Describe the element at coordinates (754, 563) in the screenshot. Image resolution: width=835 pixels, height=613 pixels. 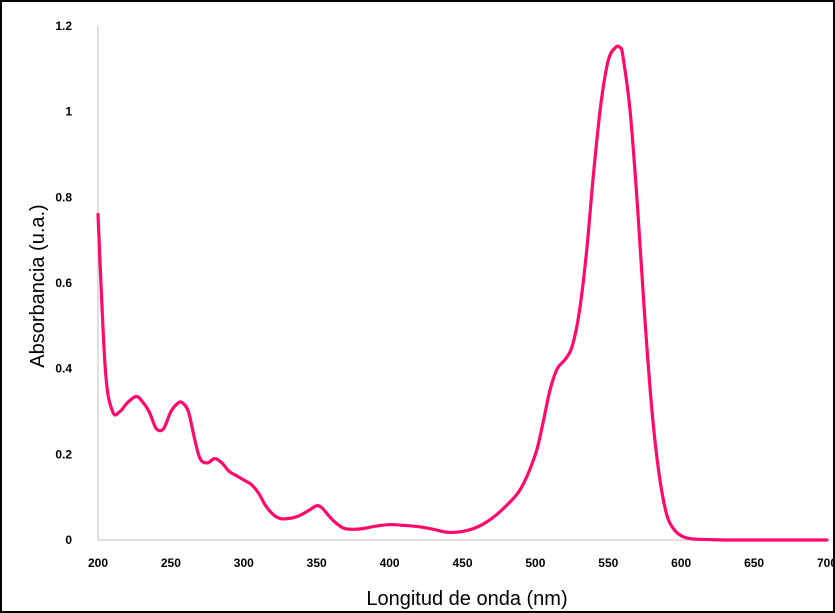
I see `x-tick-label: 650` at that location.